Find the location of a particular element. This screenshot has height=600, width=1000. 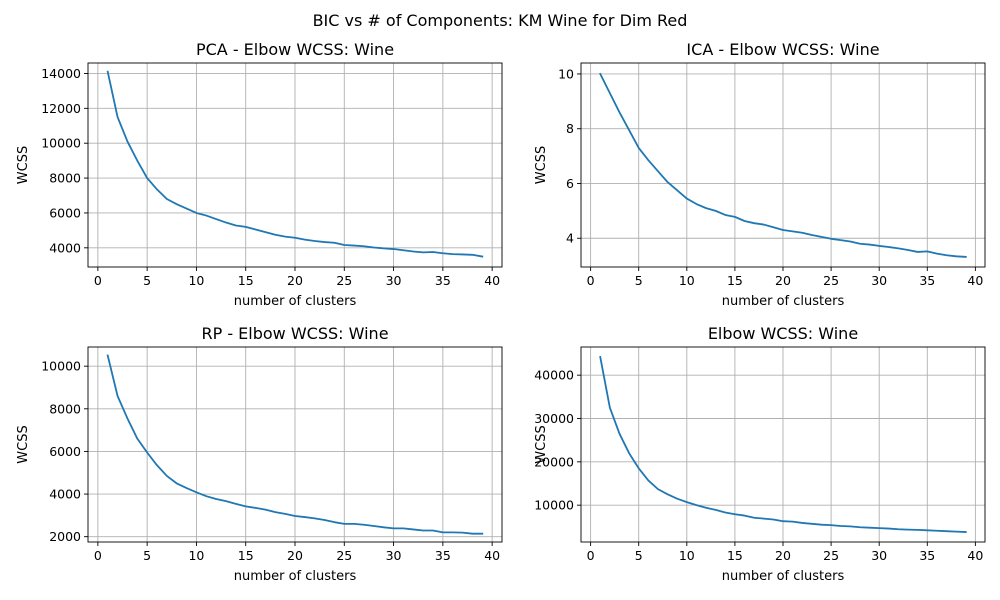

subplot-title: RP - Elbow WCSS: Wine is located at coordinates (294, 333).